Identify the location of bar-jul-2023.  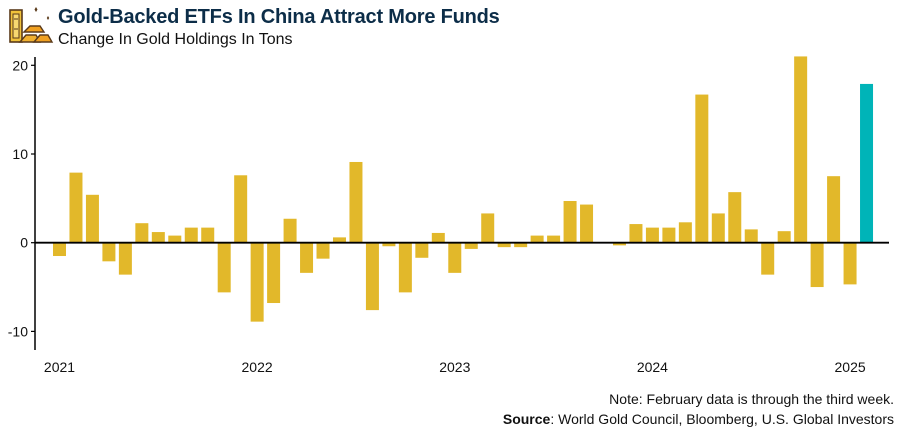
(554, 239).